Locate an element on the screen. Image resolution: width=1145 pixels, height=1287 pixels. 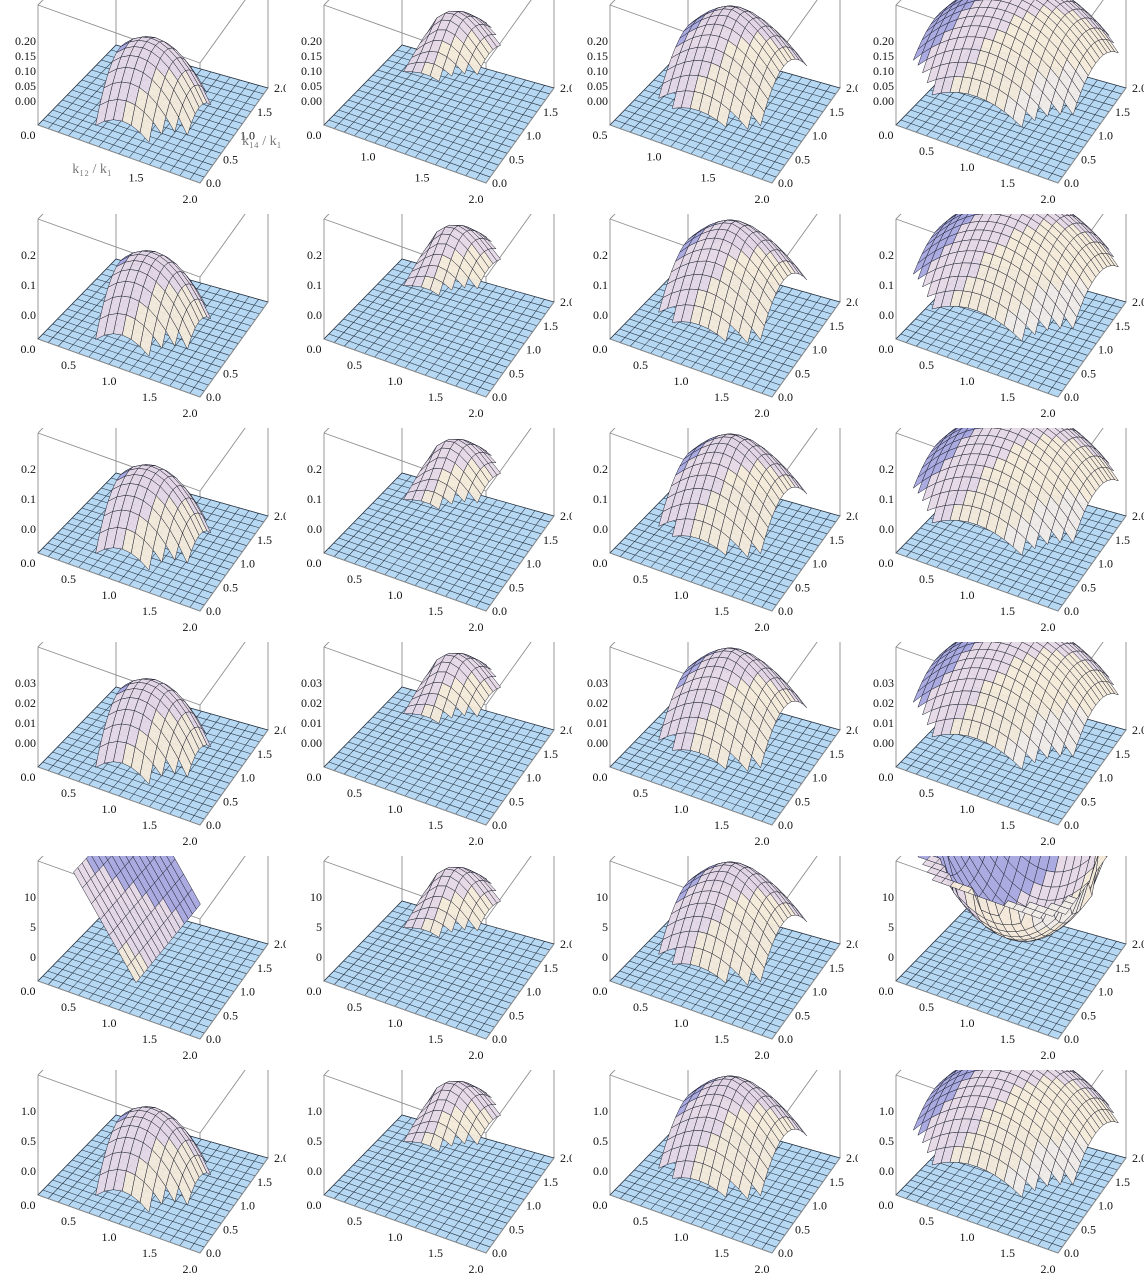
y-tick-label: 0.5 is located at coordinates (802, 587).